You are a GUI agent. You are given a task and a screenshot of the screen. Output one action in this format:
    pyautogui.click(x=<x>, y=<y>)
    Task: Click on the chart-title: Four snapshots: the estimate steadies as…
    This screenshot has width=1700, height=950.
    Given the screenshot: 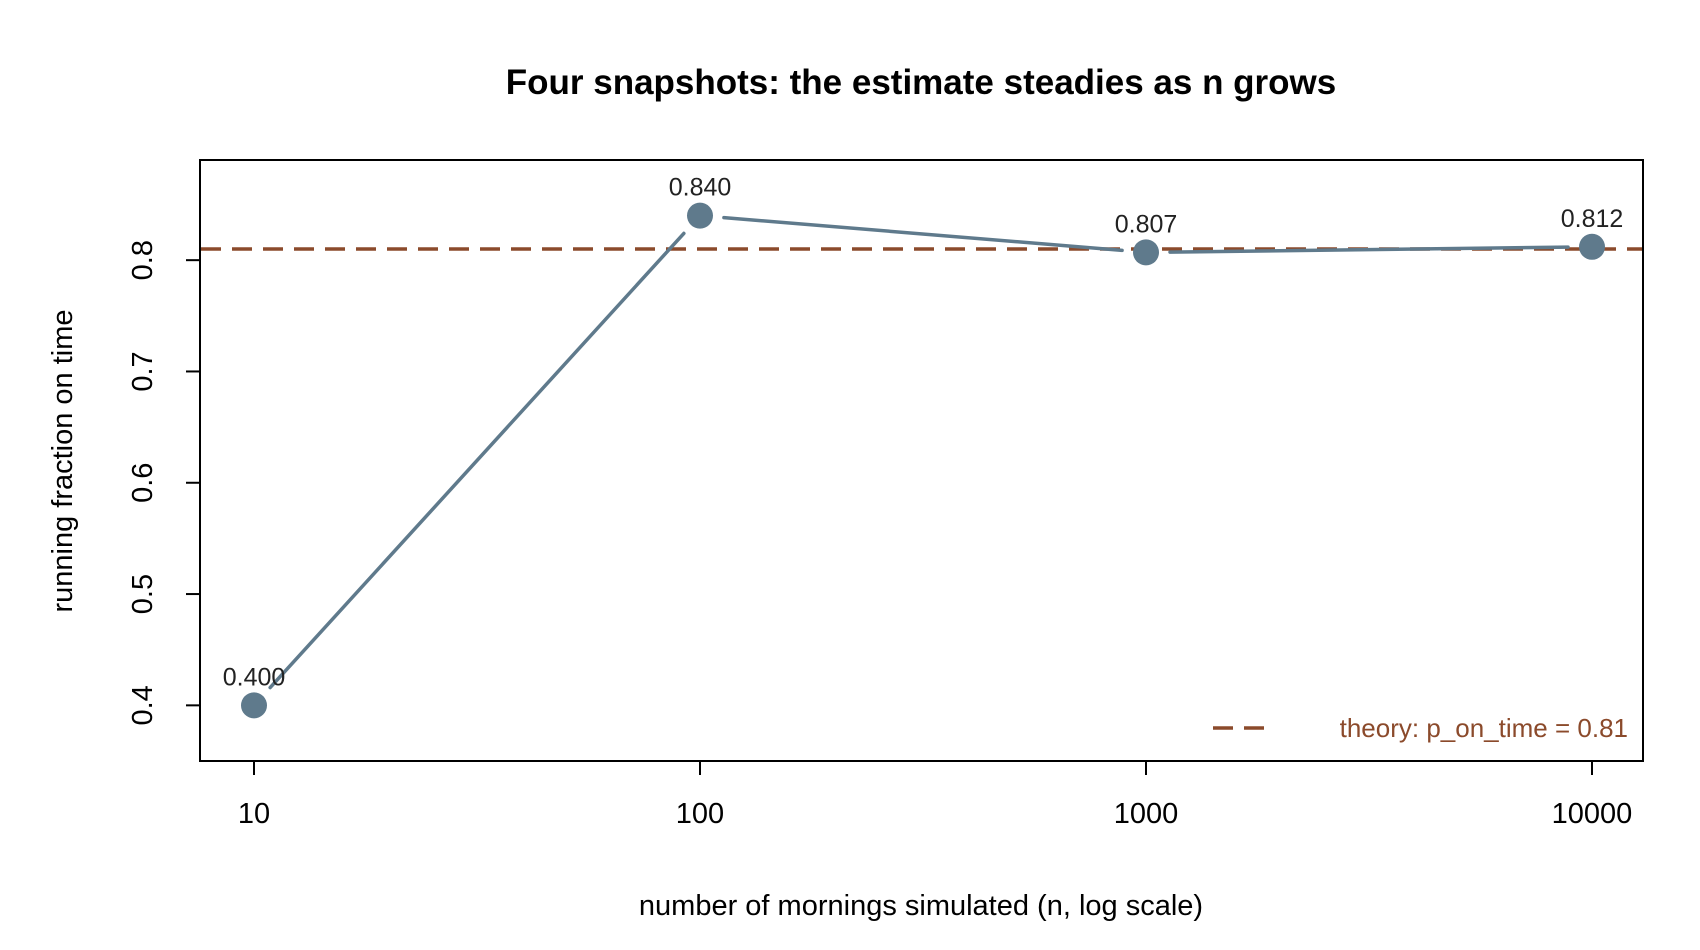 What is the action you would take?
    pyautogui.click(x=921, y=82)
    